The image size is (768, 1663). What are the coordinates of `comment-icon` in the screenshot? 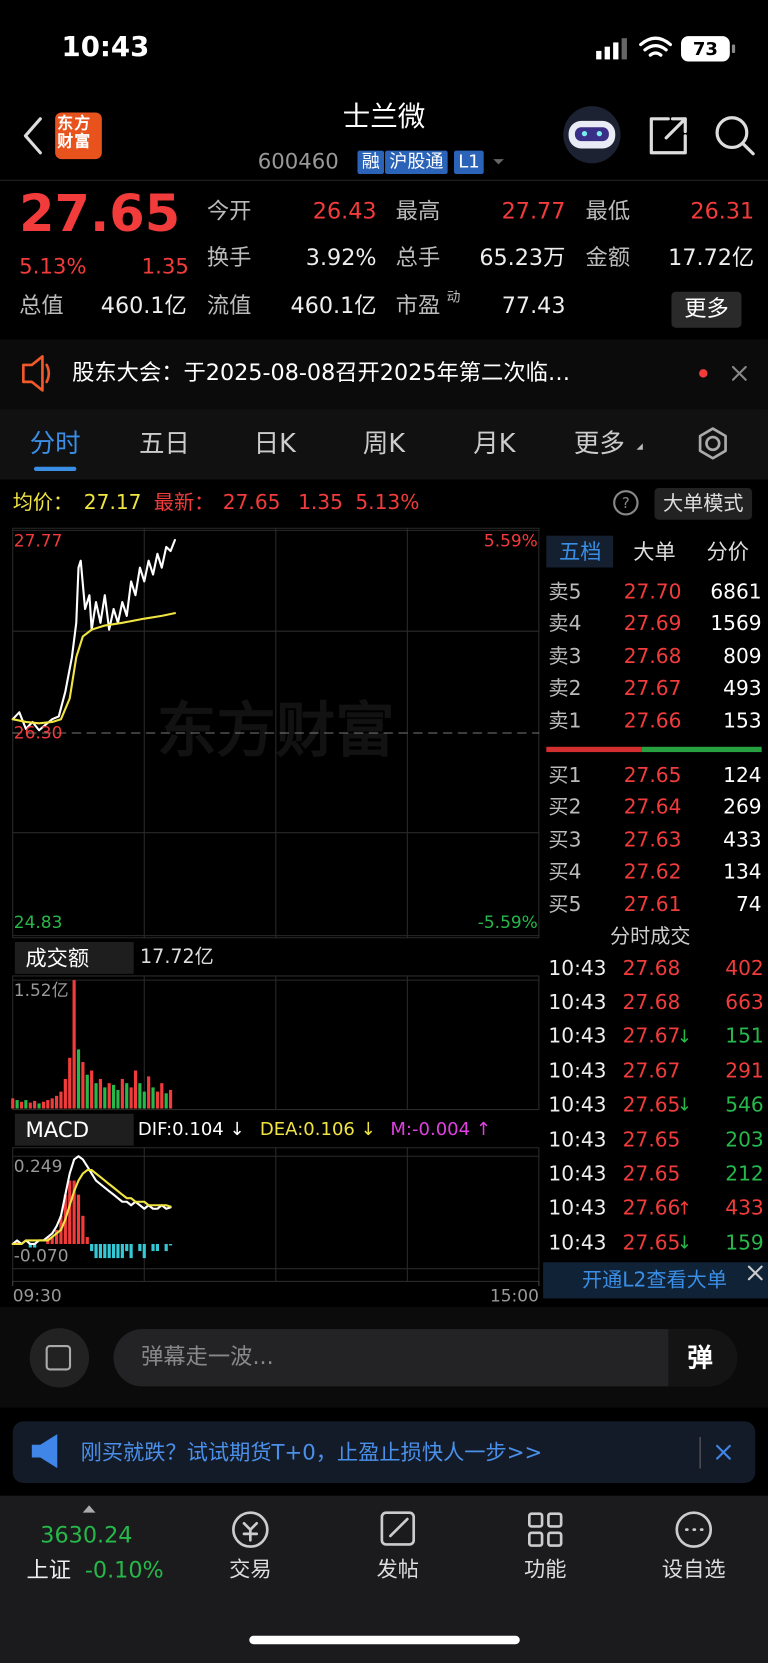 It's located at (59, 1358).